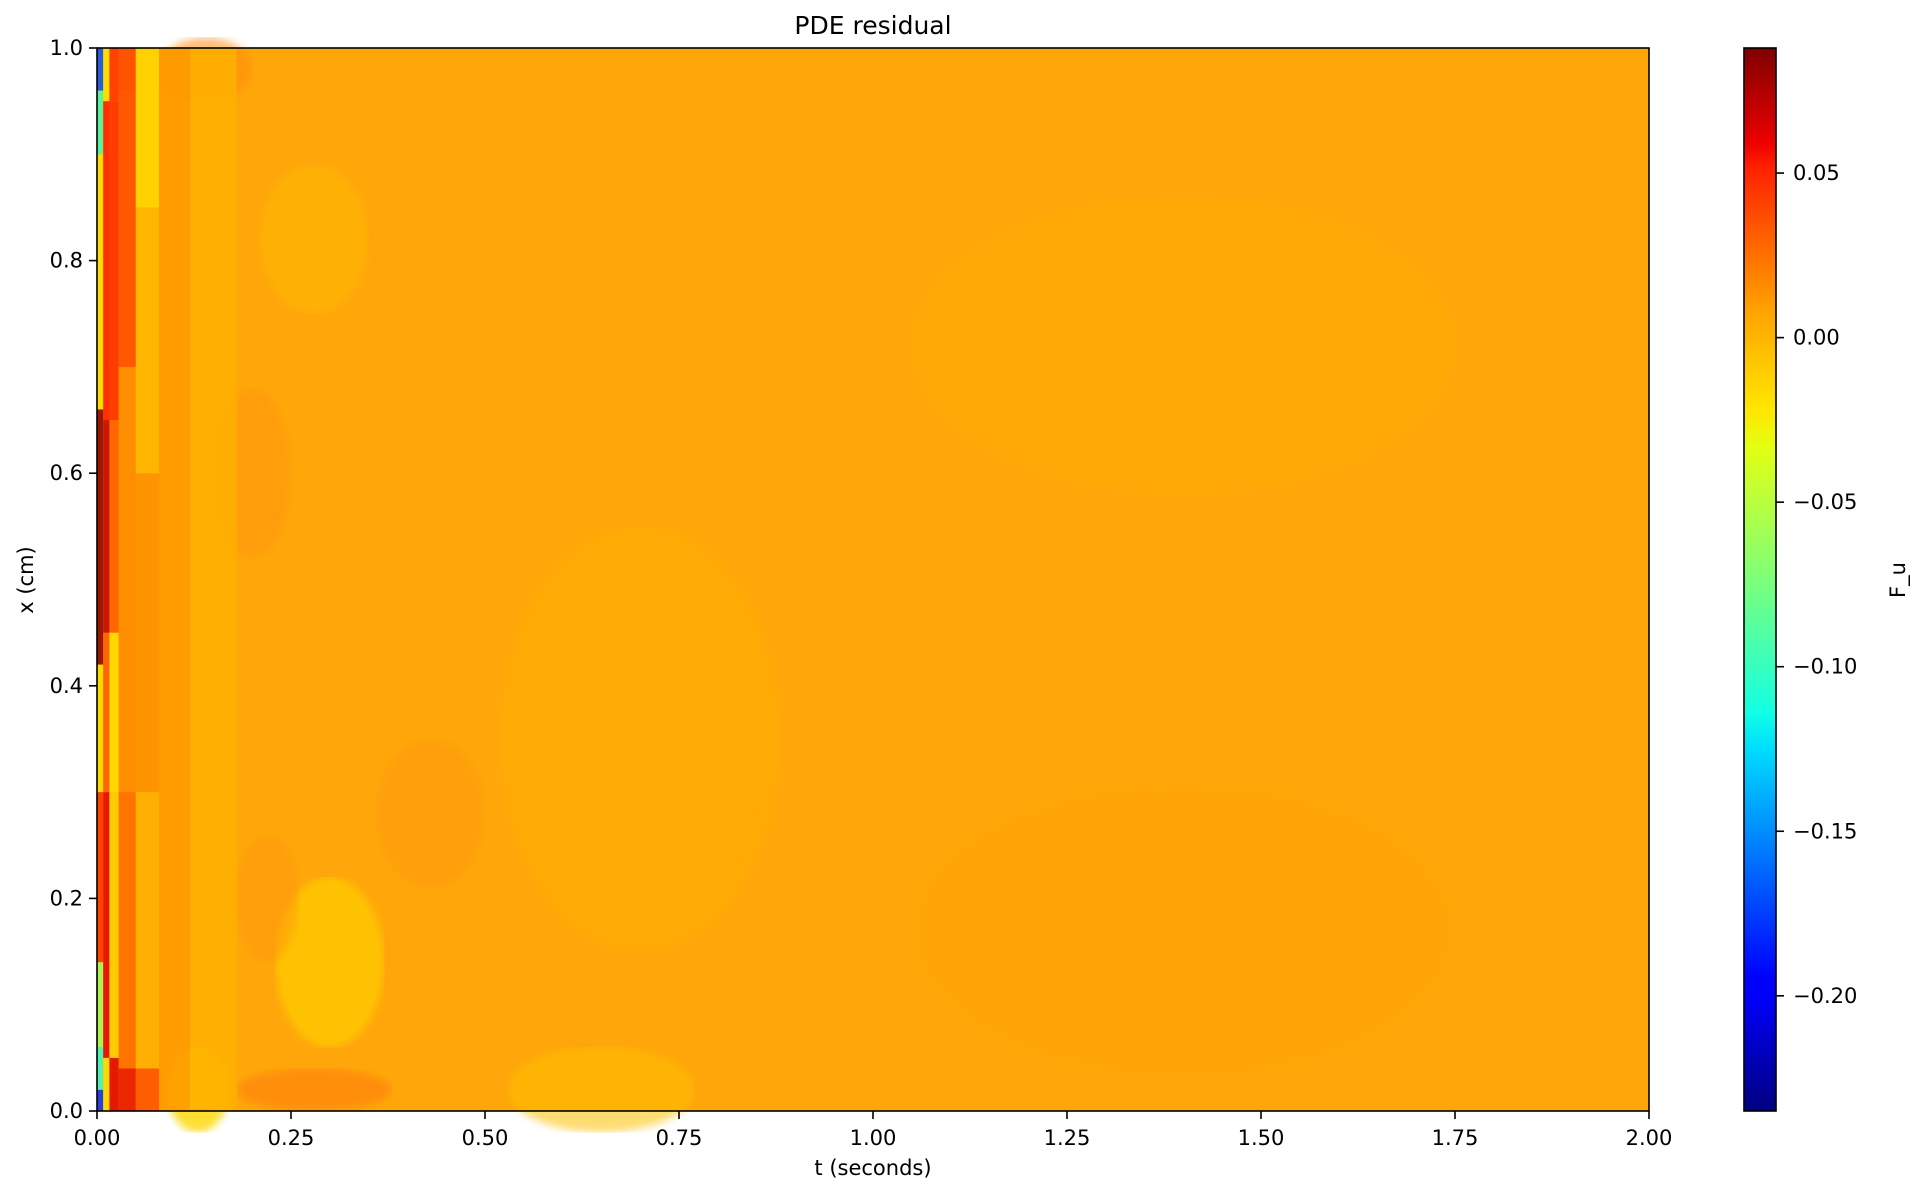 This screenshot has height=1191, width=1920. I want to click on colorbar-tick-label: −0.15, so click(1825, 831).